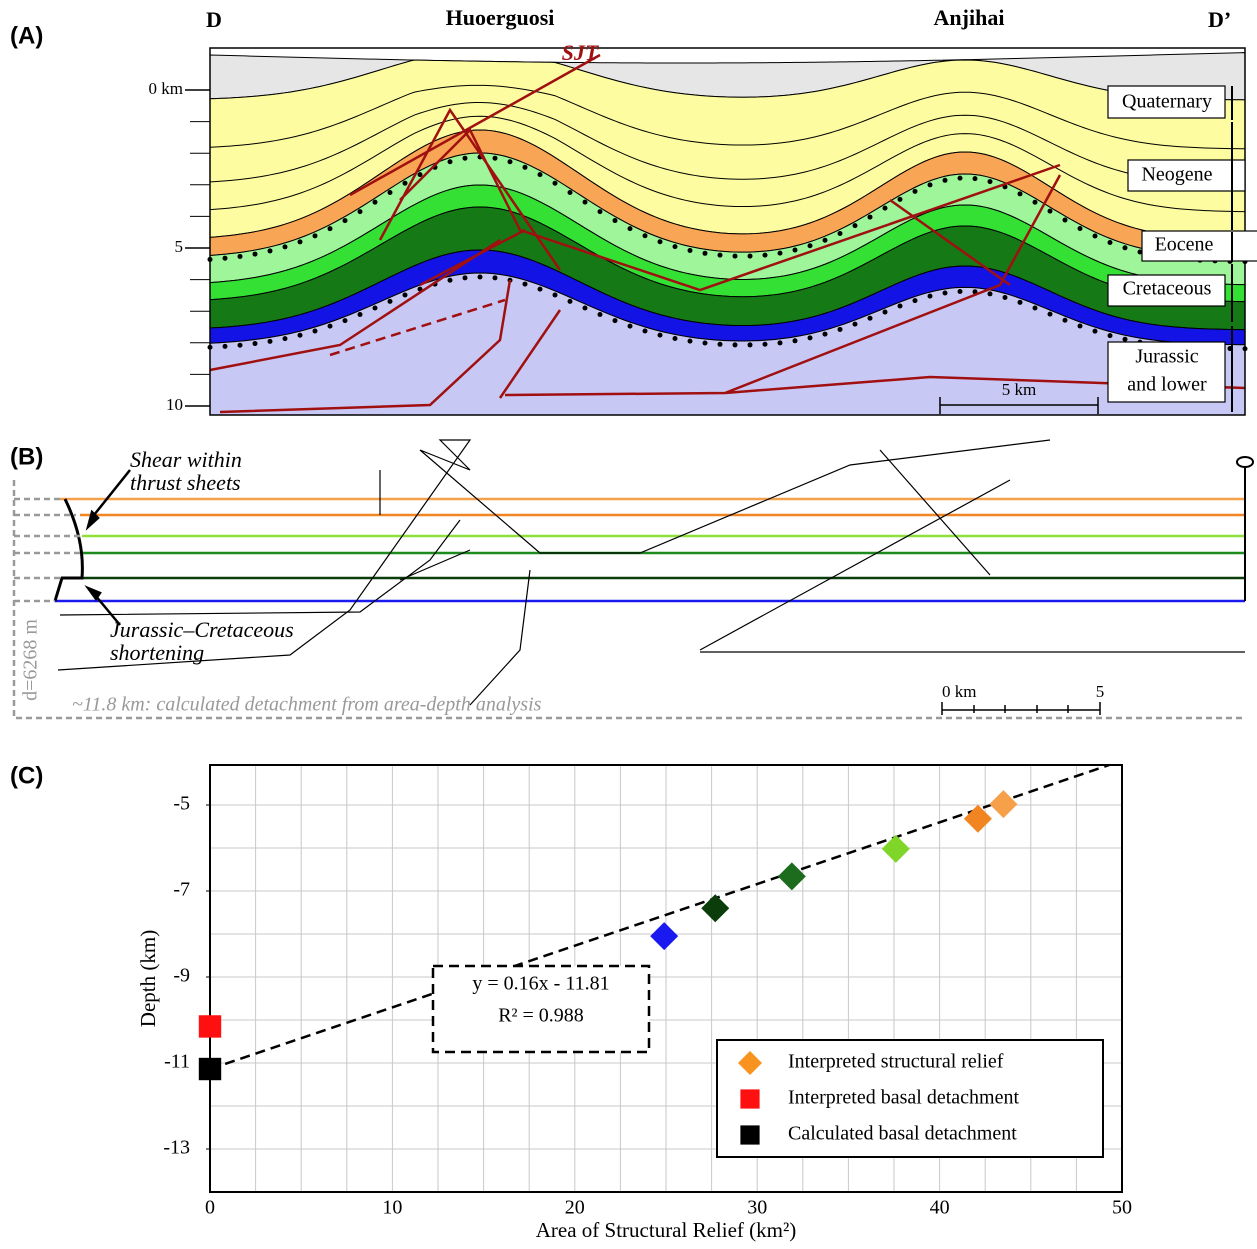  What do you see at coordinates (26, 775) in the screenshot?
I see `panel-label: (C)` at bounding box center [26, 775].